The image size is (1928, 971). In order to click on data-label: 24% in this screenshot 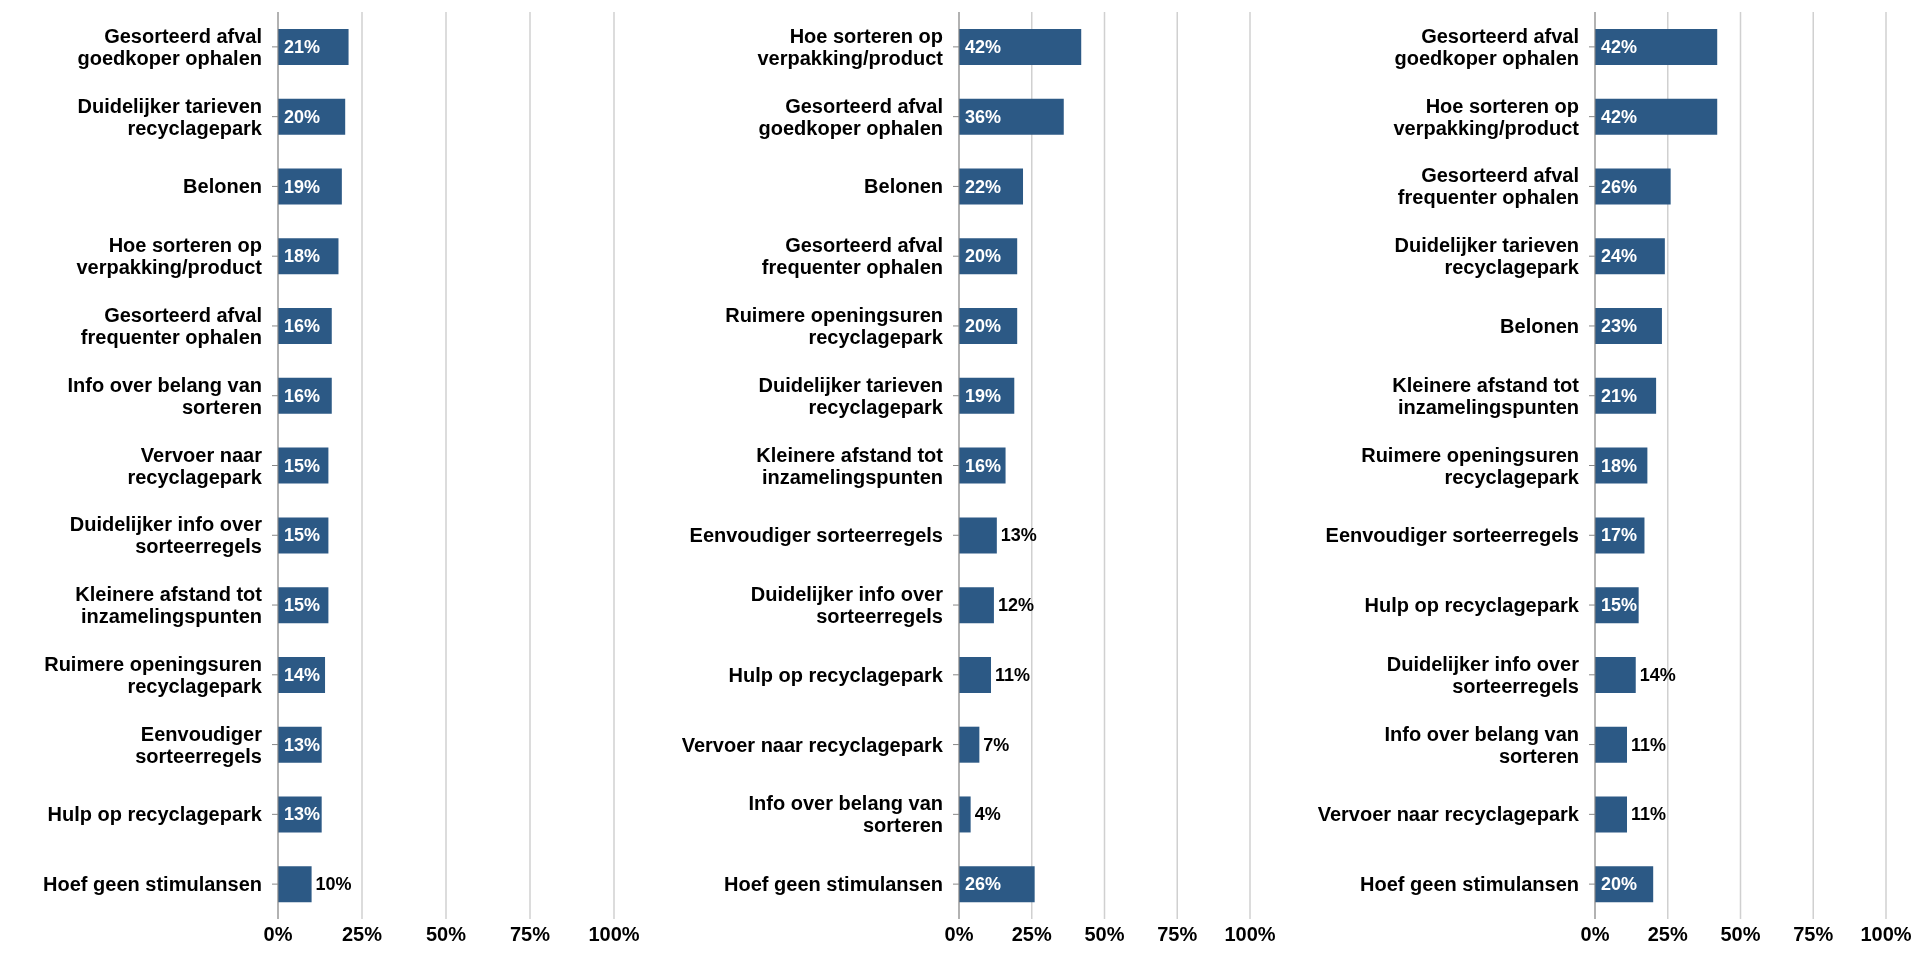, I will do `click(1619, 256)`.